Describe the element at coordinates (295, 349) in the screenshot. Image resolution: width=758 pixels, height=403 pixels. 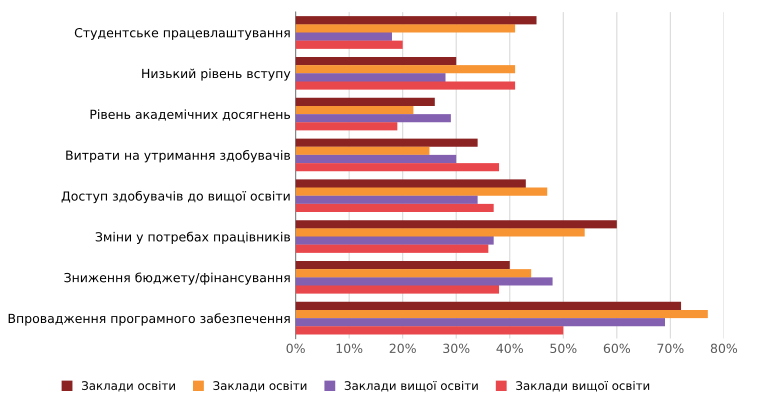
I see `x-tick-label: 0%` at that location.